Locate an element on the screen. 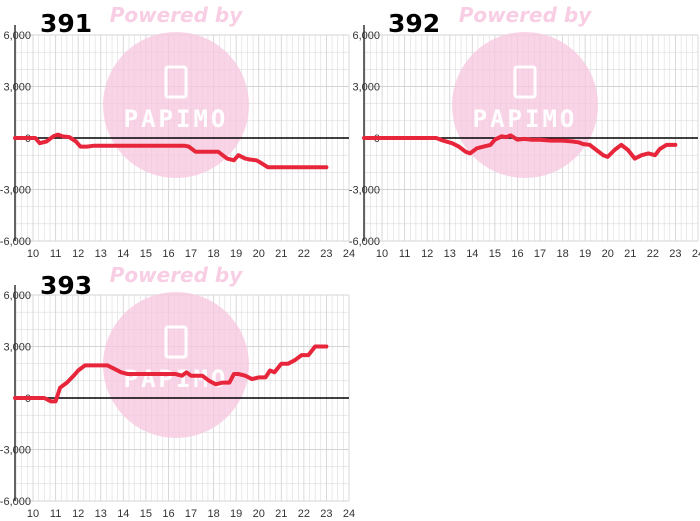  chart-title: 392 is located at coordinates (414, 23).